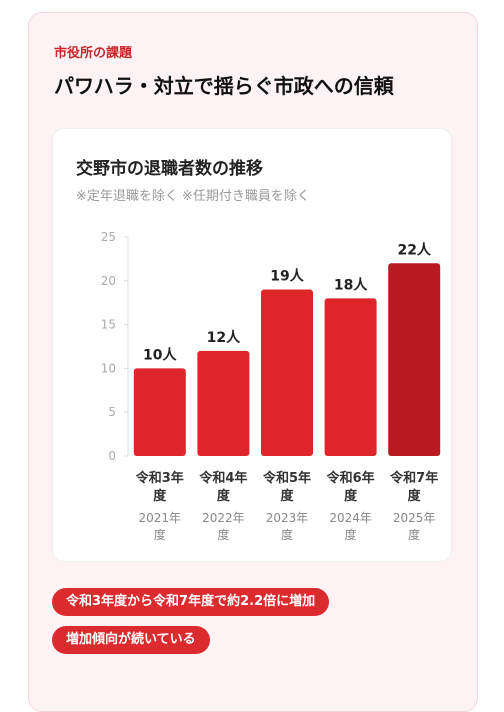 The image size is (504, 712). I want to click on y-tick-label: 20, so click(108, 281).